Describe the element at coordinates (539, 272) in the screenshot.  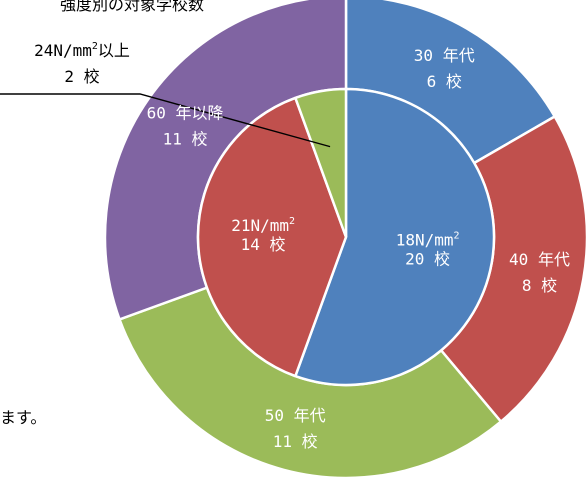
I see `outer-slice-label-2: 40 年代 8 校` at that location.